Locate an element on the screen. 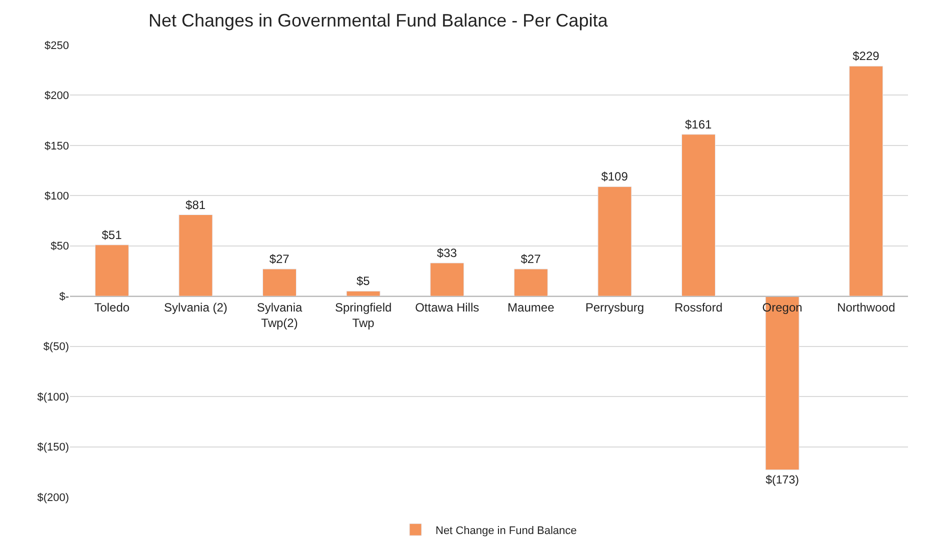  y-tick-label: $(200) is located at coordinates (53, 498).